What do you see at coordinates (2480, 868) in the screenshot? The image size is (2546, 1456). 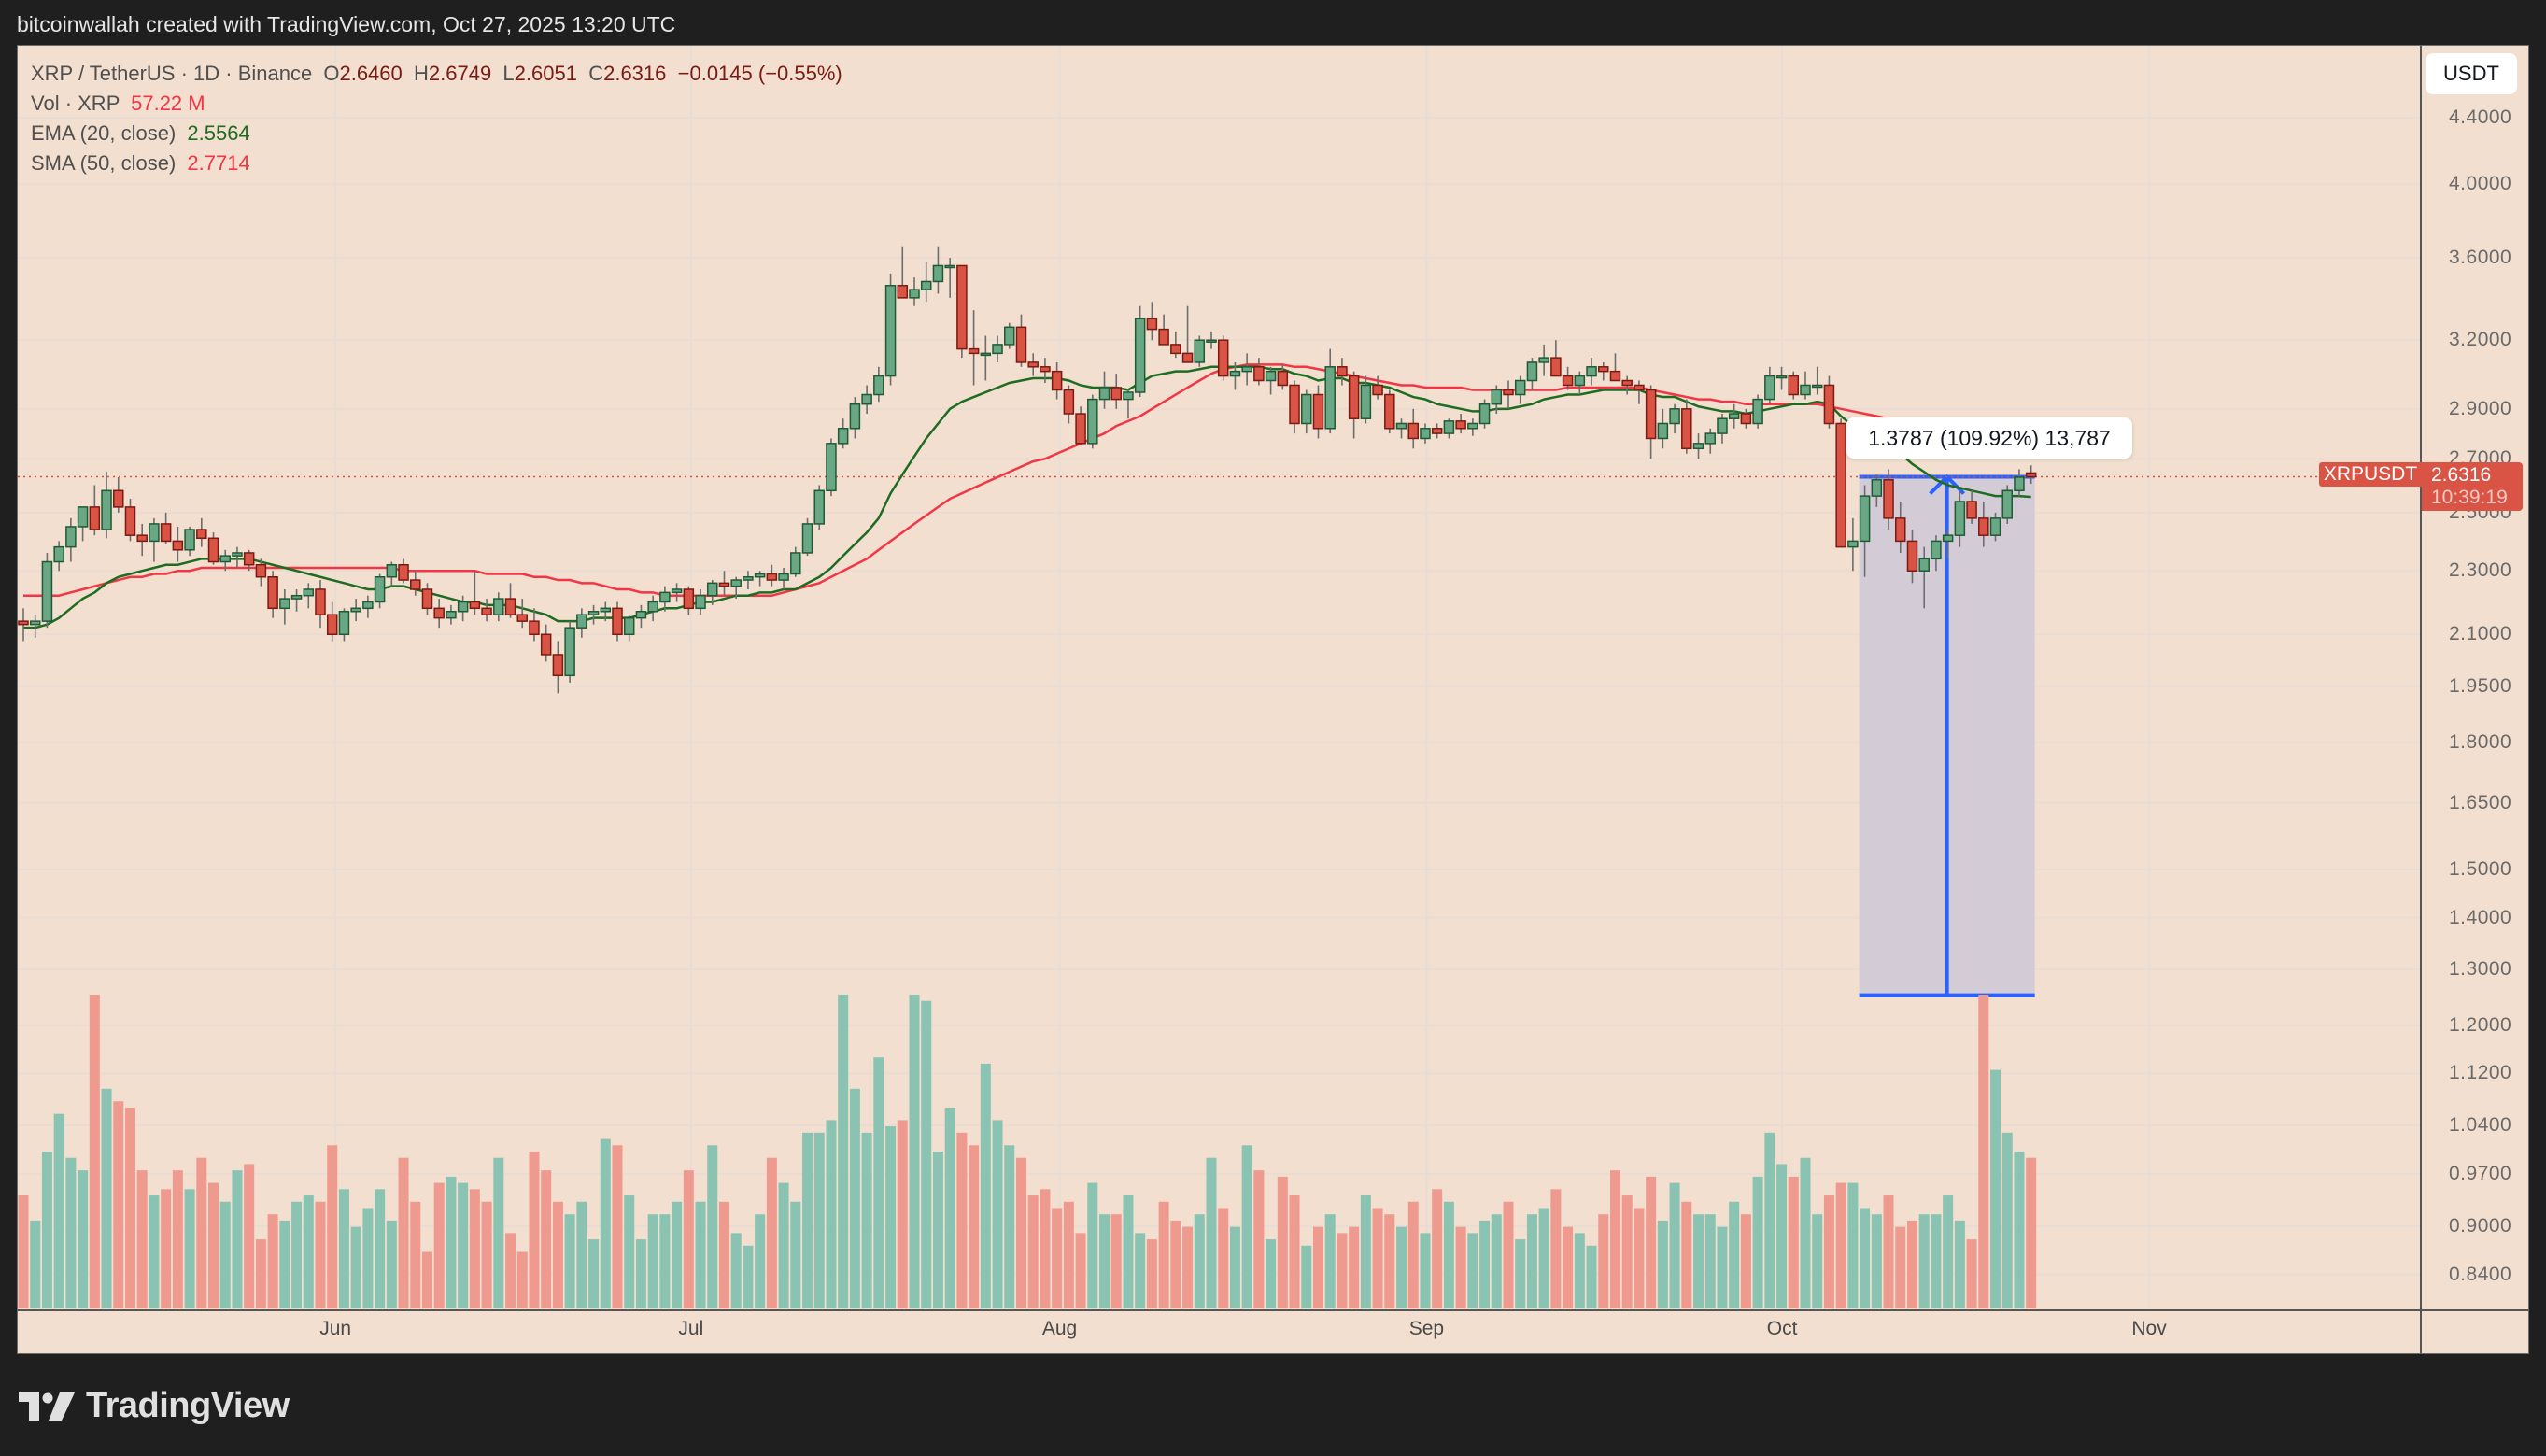 I see `price-tick: 1.5000` at bounding box center [2480, 868].